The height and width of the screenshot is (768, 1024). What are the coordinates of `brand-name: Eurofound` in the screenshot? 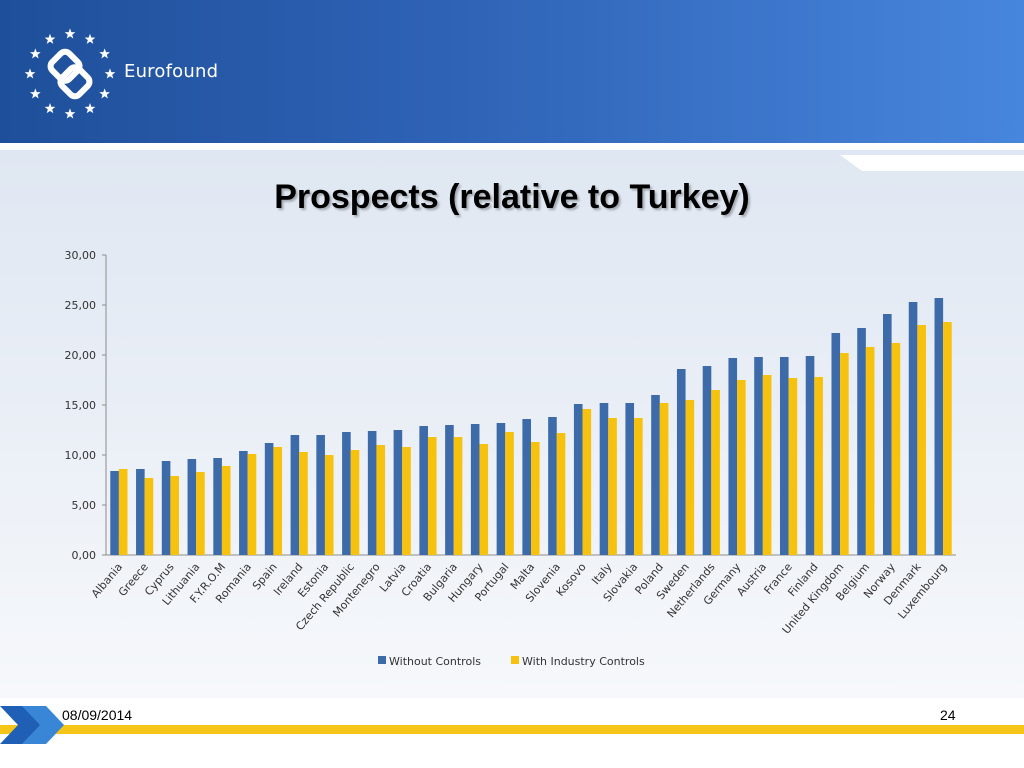 It's located at (171, 71).